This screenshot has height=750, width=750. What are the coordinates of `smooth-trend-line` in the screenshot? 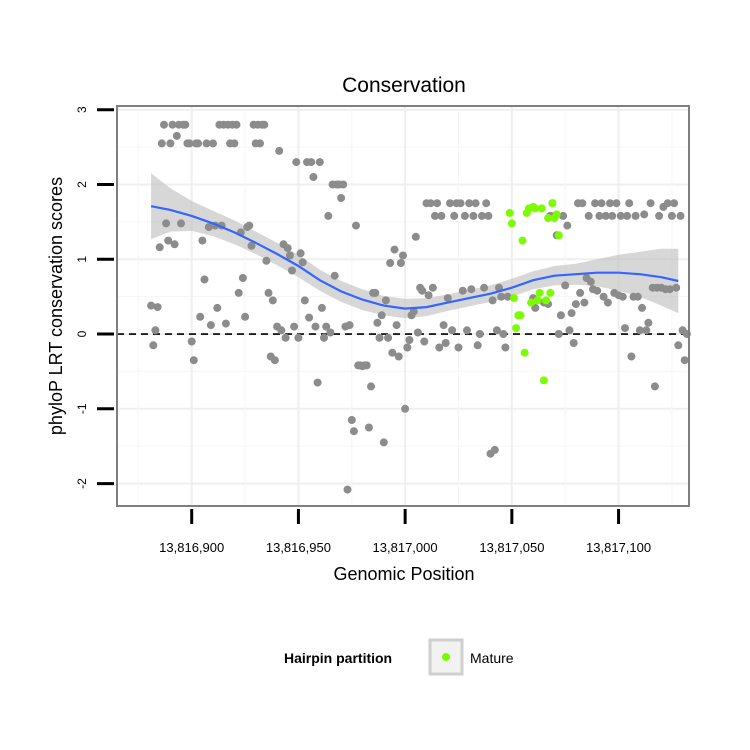 It's located at (414, 257).